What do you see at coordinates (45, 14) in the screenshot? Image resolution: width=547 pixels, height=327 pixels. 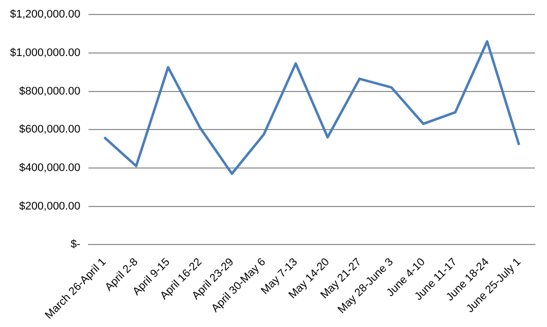 I see `y-tick-label: $1,200,000.00` at bounding box center [45, 14].